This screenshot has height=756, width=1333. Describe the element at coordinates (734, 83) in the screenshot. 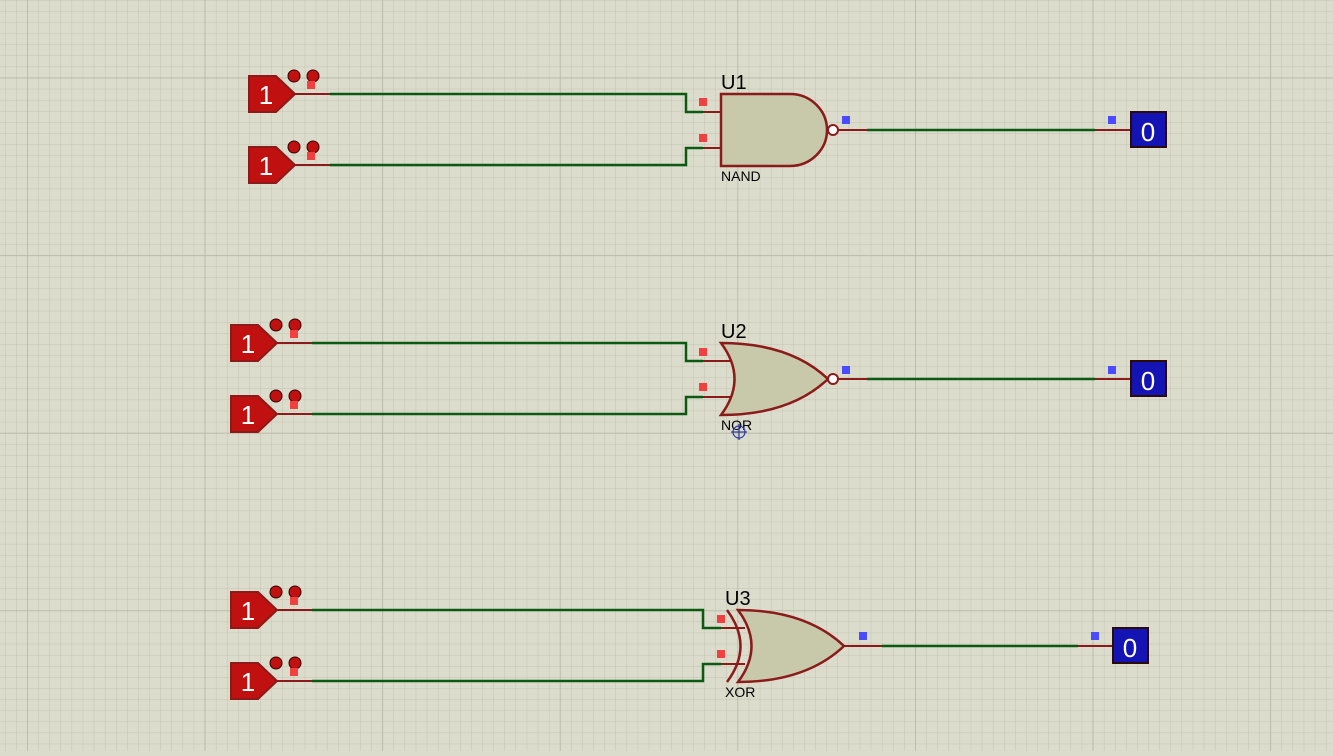

I see `gate-reference: U1` at that location.